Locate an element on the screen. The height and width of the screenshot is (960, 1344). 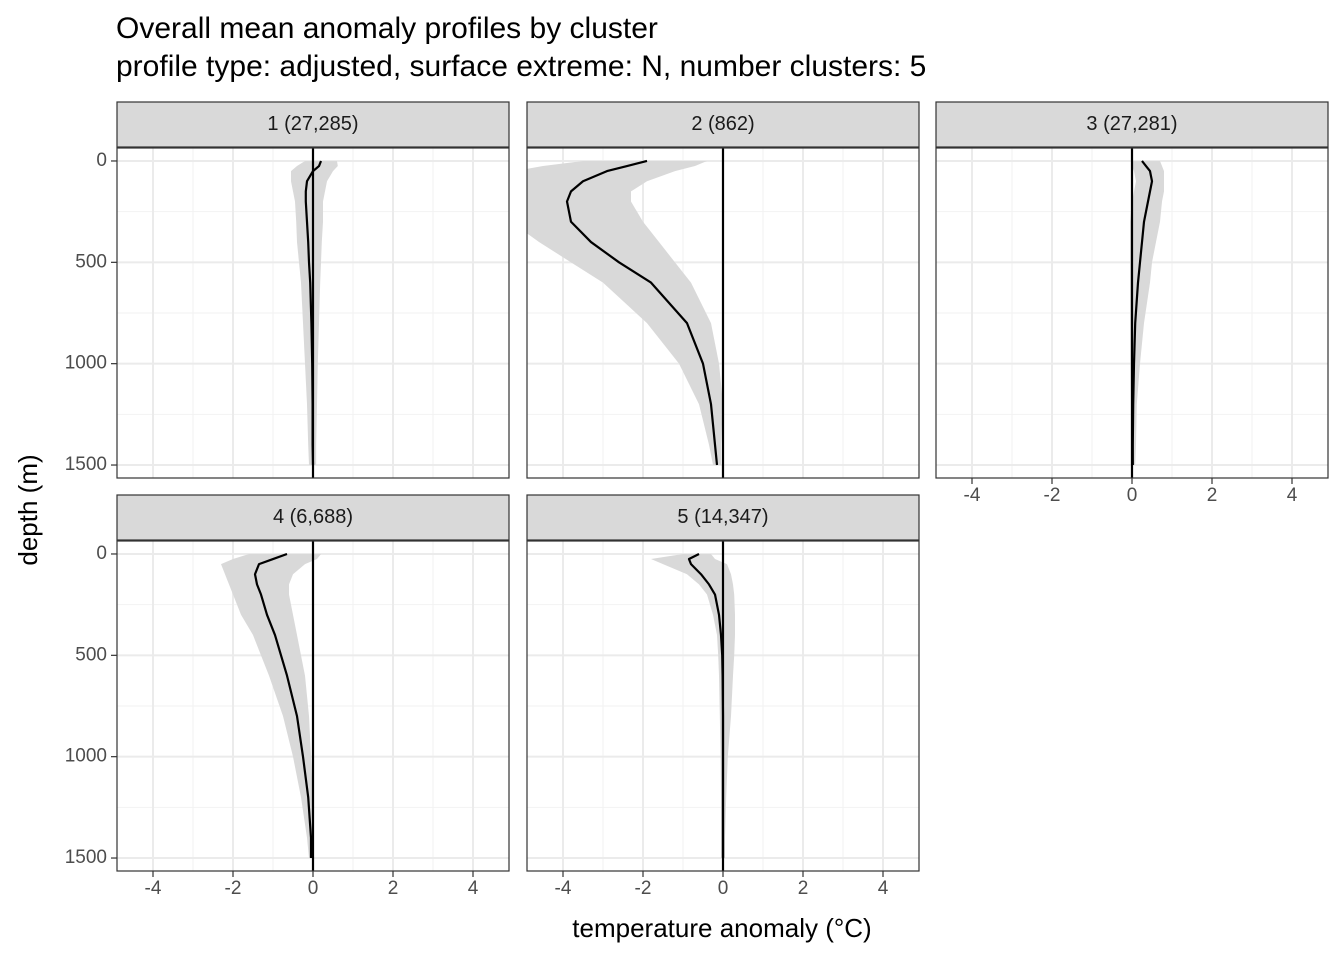
strip-label: 1 (27,285) is located at coordinates (312, 124).